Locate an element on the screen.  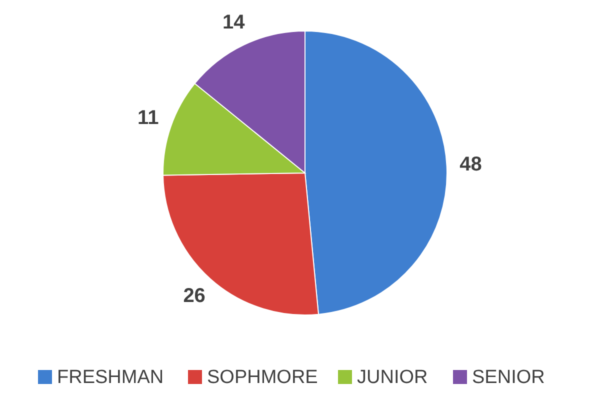
data-label: 14 is located at coordinates (234, 22).